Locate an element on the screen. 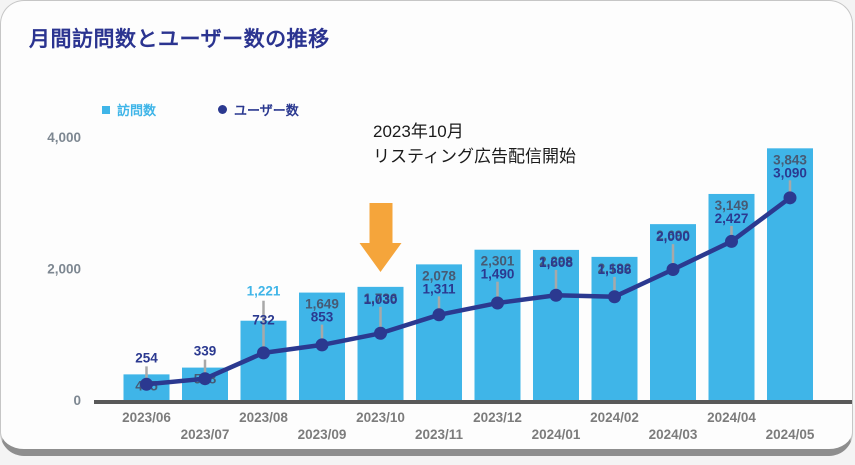 The image size is (855, 465). x-axis-tick-label: 2023/12 is located at coordinates (497, 417).